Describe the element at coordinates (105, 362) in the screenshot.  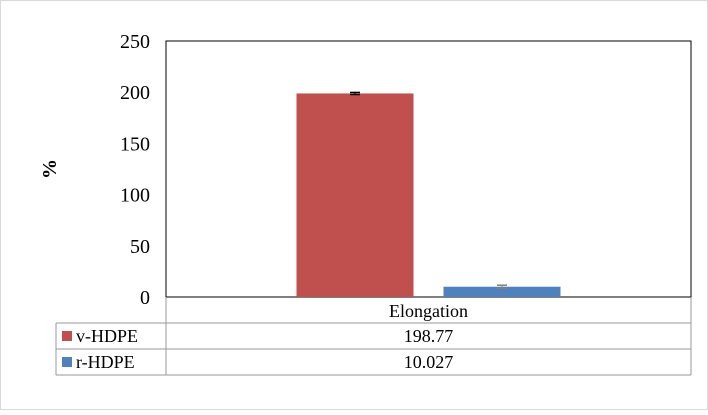
I see `legend-label-r-hdpe: r-HDPE` at that location.